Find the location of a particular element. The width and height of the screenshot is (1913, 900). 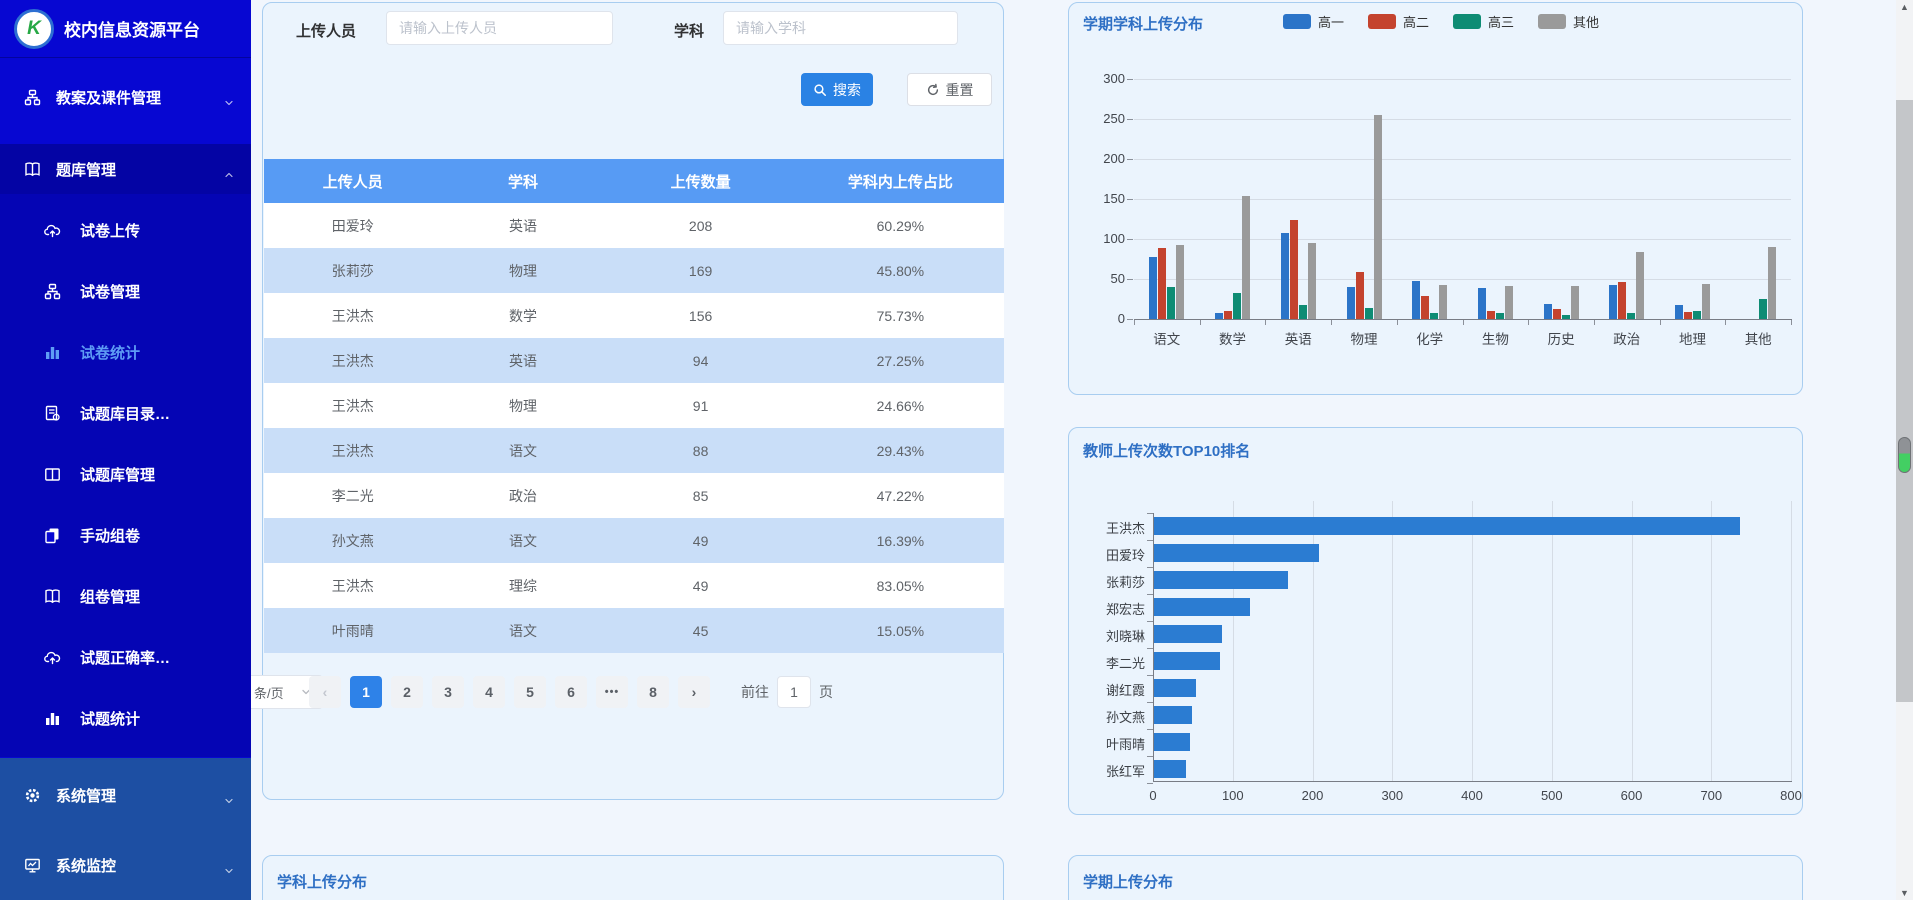

submenu-item-label: 试卷统计 is located at coordinates (110, 353).